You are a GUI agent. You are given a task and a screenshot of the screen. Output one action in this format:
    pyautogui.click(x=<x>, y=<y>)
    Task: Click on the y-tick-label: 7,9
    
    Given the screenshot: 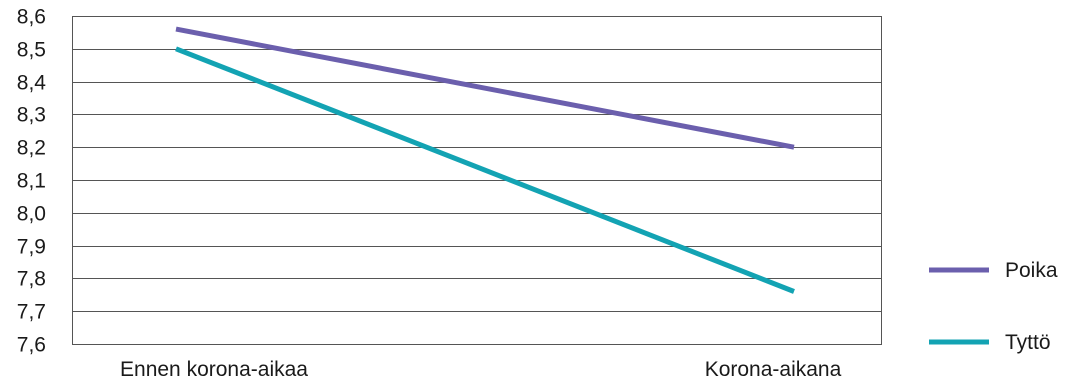 What is the action you would take?
    pyautogui.click(x=31, y=247)
    